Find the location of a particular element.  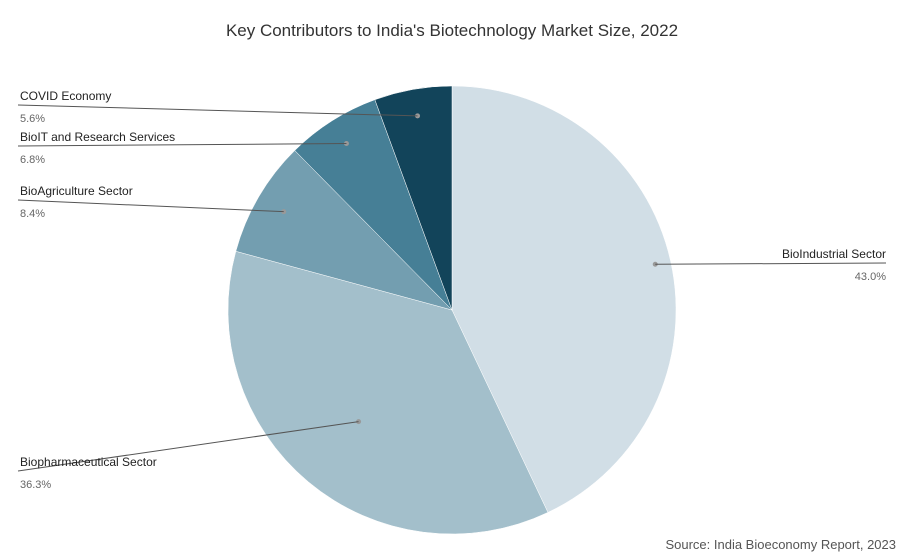

slice-label: BioIndustrial Sector is located at coordinates (834, 254).